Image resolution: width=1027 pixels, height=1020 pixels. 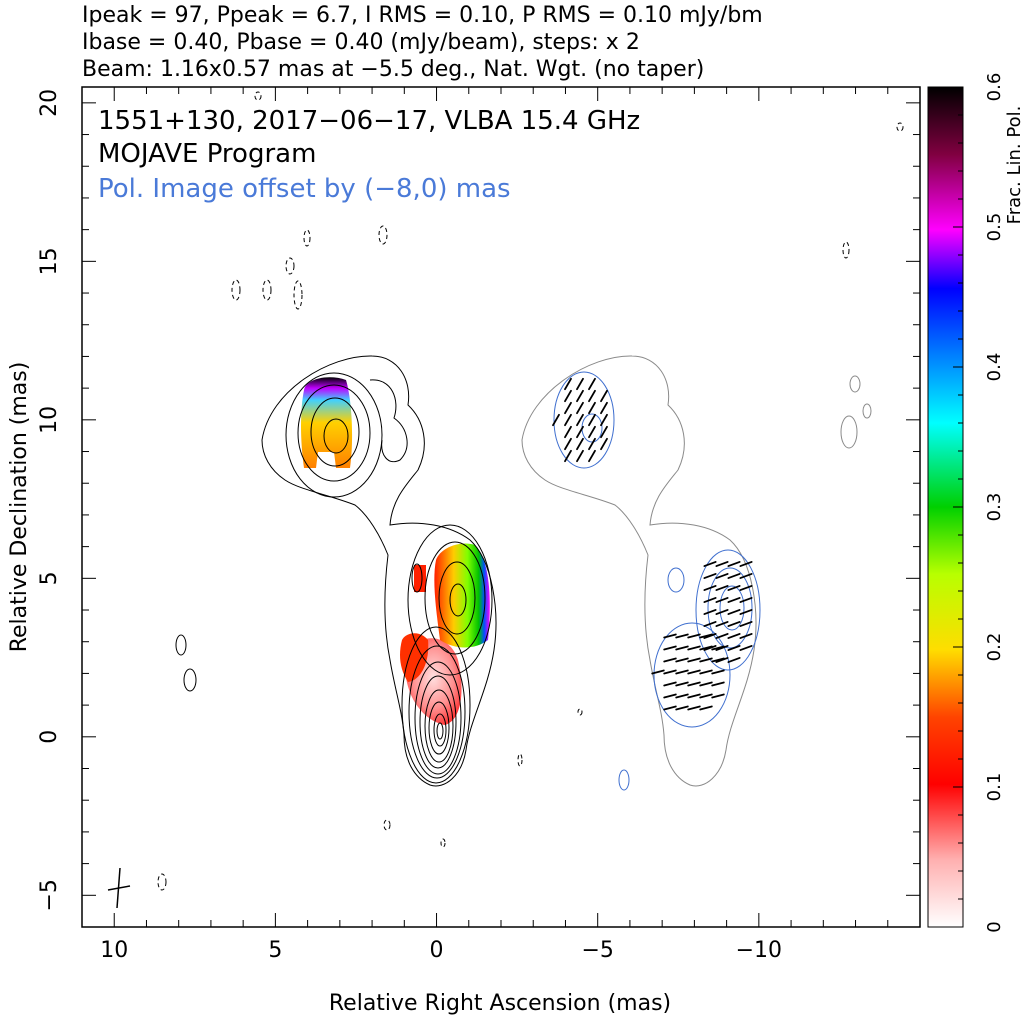 What do you see at coordinates (181, 645) in the screenshot?
I see `isolated-contour-b` at bounding box center [181, 645].